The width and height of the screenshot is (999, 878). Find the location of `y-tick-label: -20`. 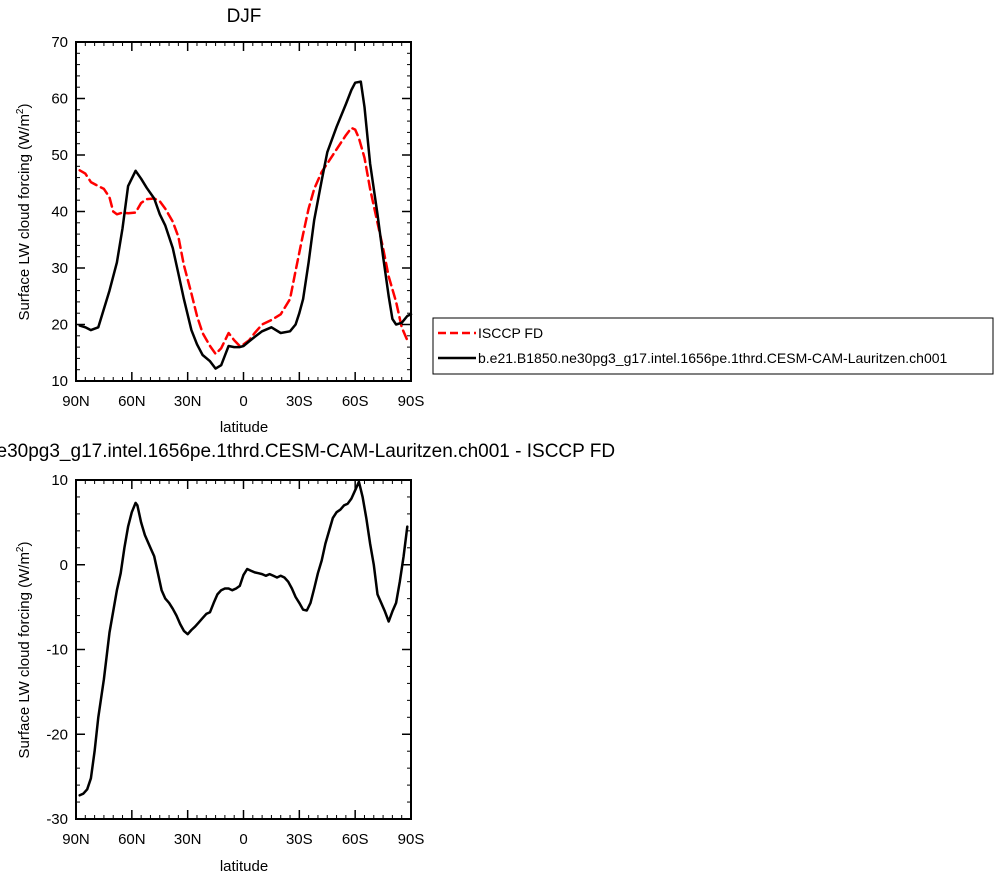

y-tick-label: -20 is located at coordinates (57, 734).